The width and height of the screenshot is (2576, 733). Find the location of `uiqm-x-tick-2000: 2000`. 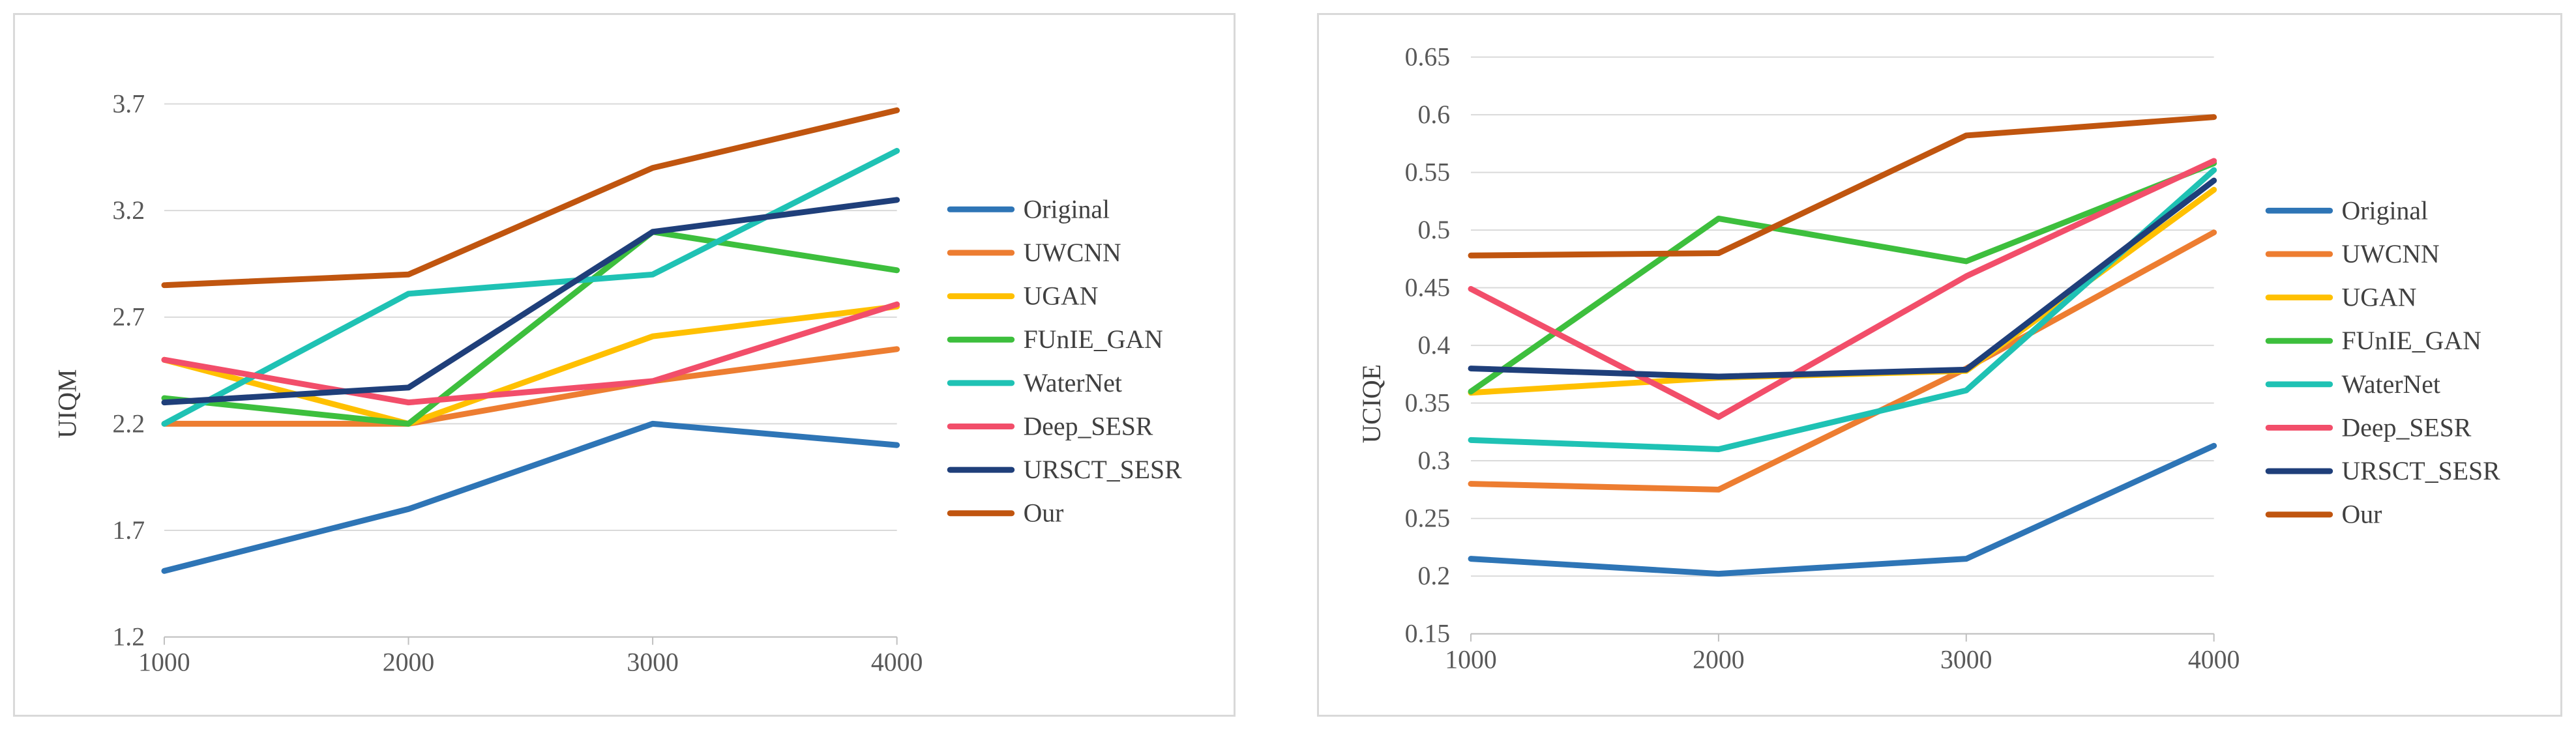

uiqm-x-tick-2000: 2000 is located at coordinates (409, 662).